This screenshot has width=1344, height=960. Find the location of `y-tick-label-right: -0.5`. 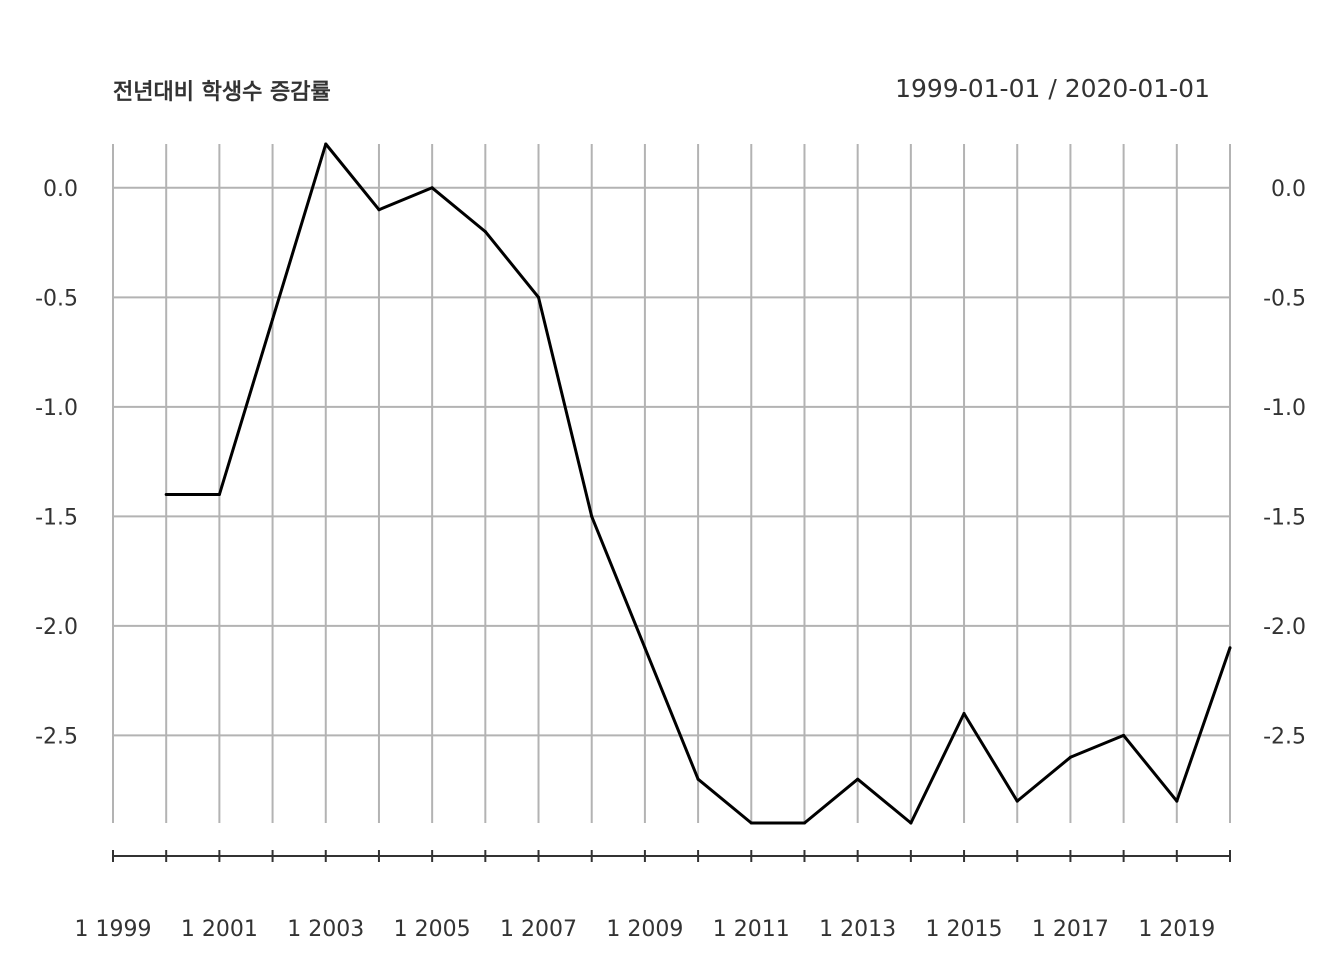

y-tick-label-right: -0.5 is located at coordinates (1284, 298).